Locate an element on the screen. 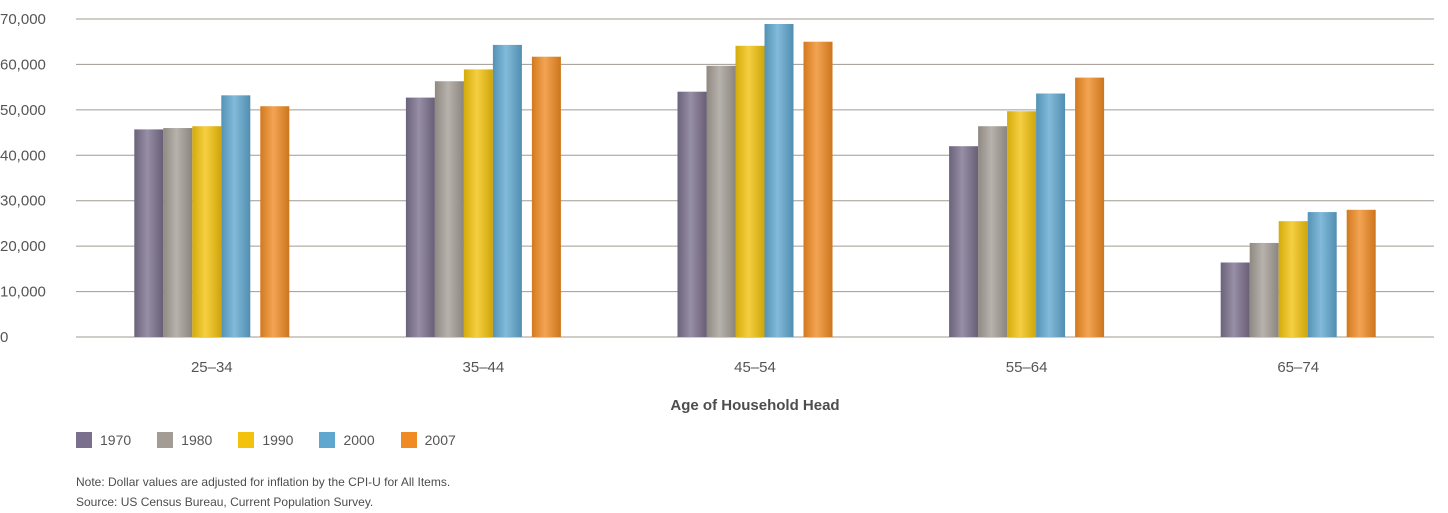 Image resolution: width=1448 pixels, height=513 pixels. legend-item-2007: 2007 is located at coordinates (428, 440).